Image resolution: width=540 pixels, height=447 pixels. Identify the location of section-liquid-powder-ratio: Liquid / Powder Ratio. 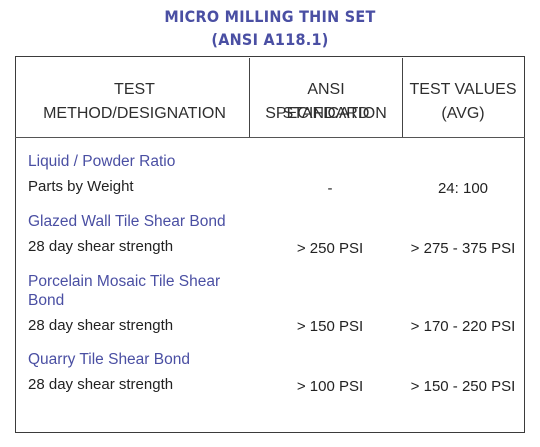
(102, 161).